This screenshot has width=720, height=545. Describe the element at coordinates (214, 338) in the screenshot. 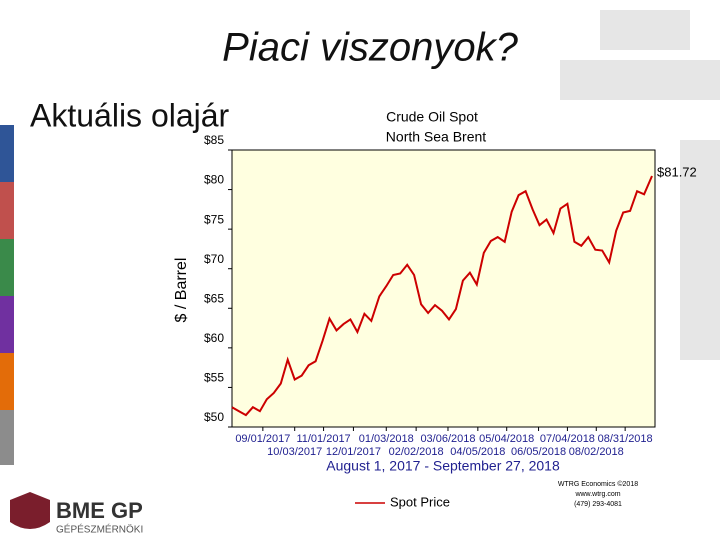

I see `y-tick-label: $60` at that location.